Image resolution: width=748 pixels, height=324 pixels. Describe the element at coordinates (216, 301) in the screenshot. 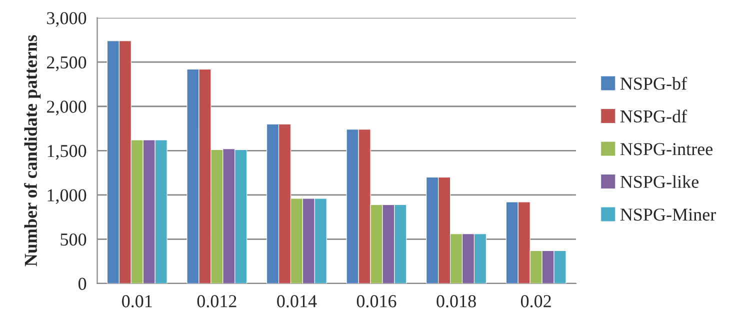

I see `x-tick-label: 0.012` at that location.